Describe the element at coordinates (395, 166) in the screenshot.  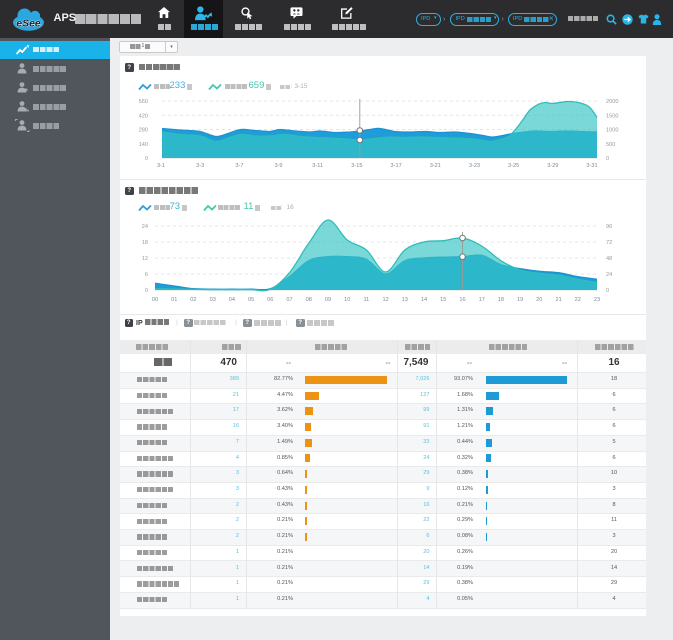
I see `svg-text: 3-17` at that location.